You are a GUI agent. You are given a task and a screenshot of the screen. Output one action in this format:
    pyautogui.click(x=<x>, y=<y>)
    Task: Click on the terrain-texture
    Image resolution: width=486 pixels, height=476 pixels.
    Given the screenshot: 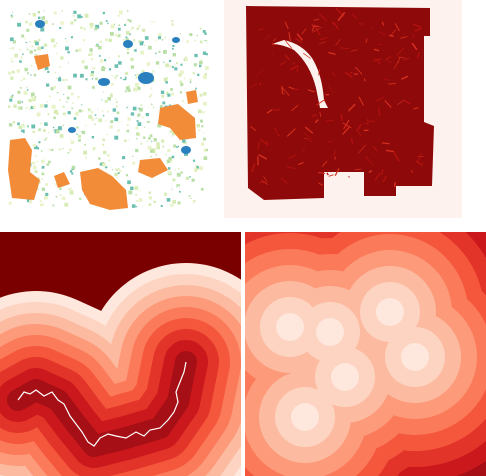 What is the action you would take?
    pyautogui.click(x=337, y=98)
    